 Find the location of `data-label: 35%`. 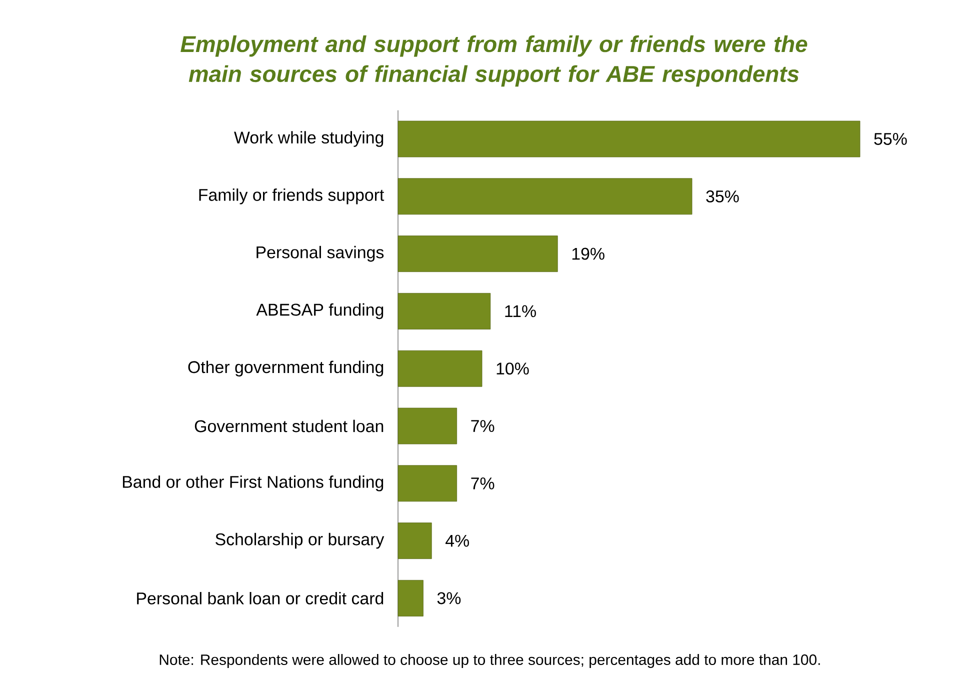

data-label: 35% is located at coordinates (722, 196).